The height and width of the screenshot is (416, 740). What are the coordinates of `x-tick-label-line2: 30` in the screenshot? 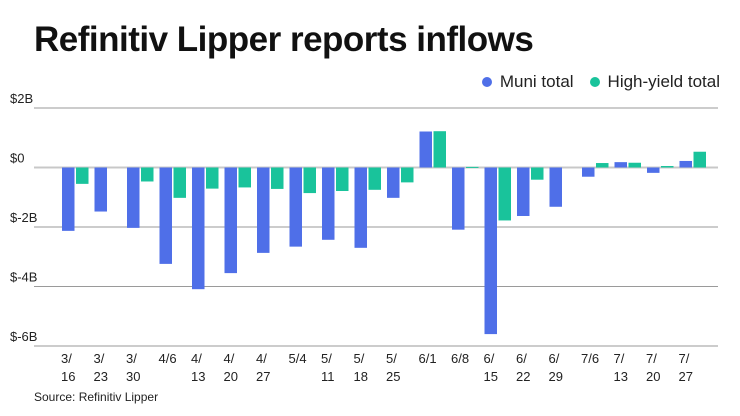 It's located at (133, 376).